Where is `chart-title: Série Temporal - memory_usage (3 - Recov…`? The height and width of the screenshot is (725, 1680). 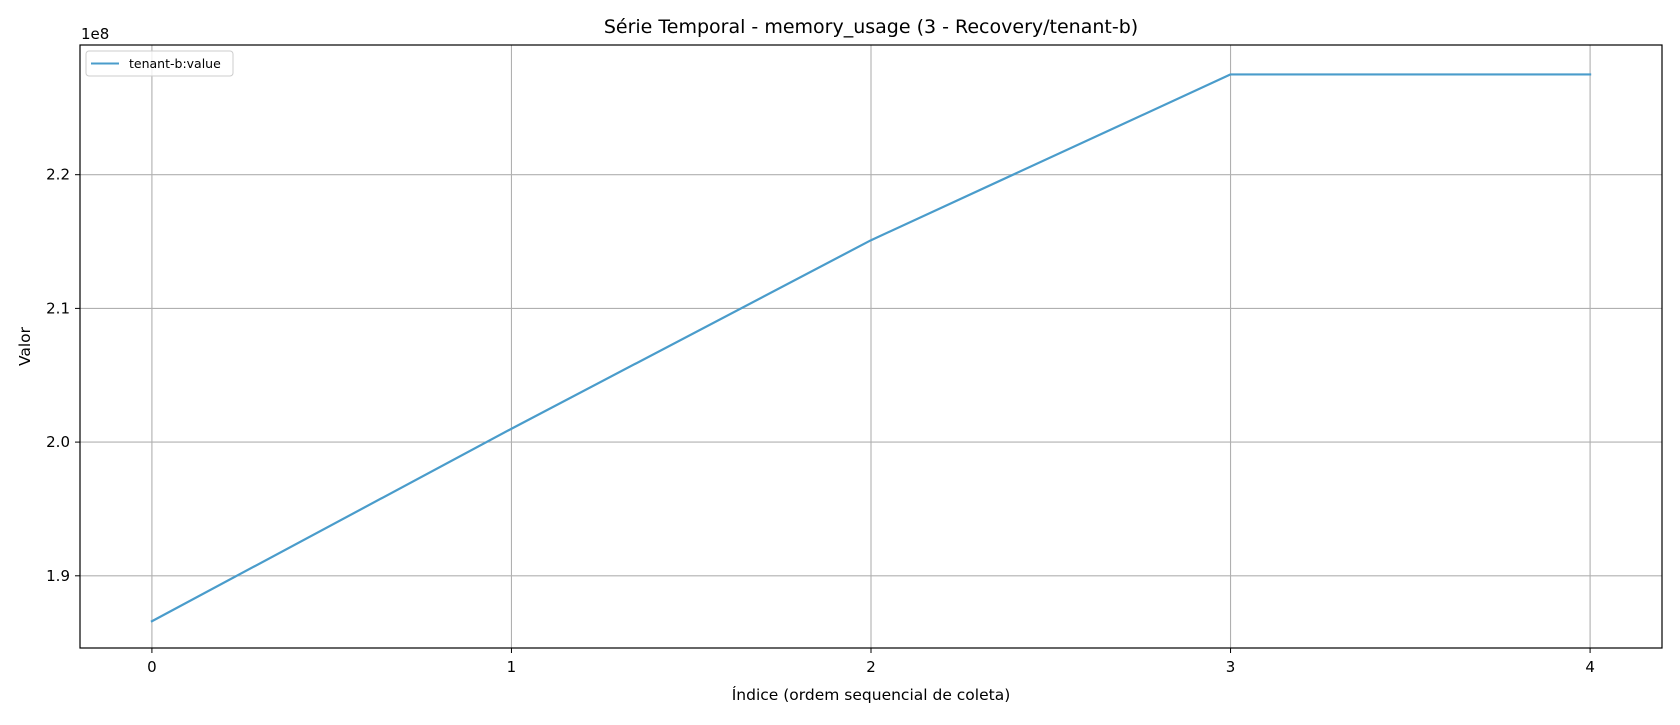 chart-title: Série Temporal - memory_usage (3 - Recov… is located at coordinates (871, 27).